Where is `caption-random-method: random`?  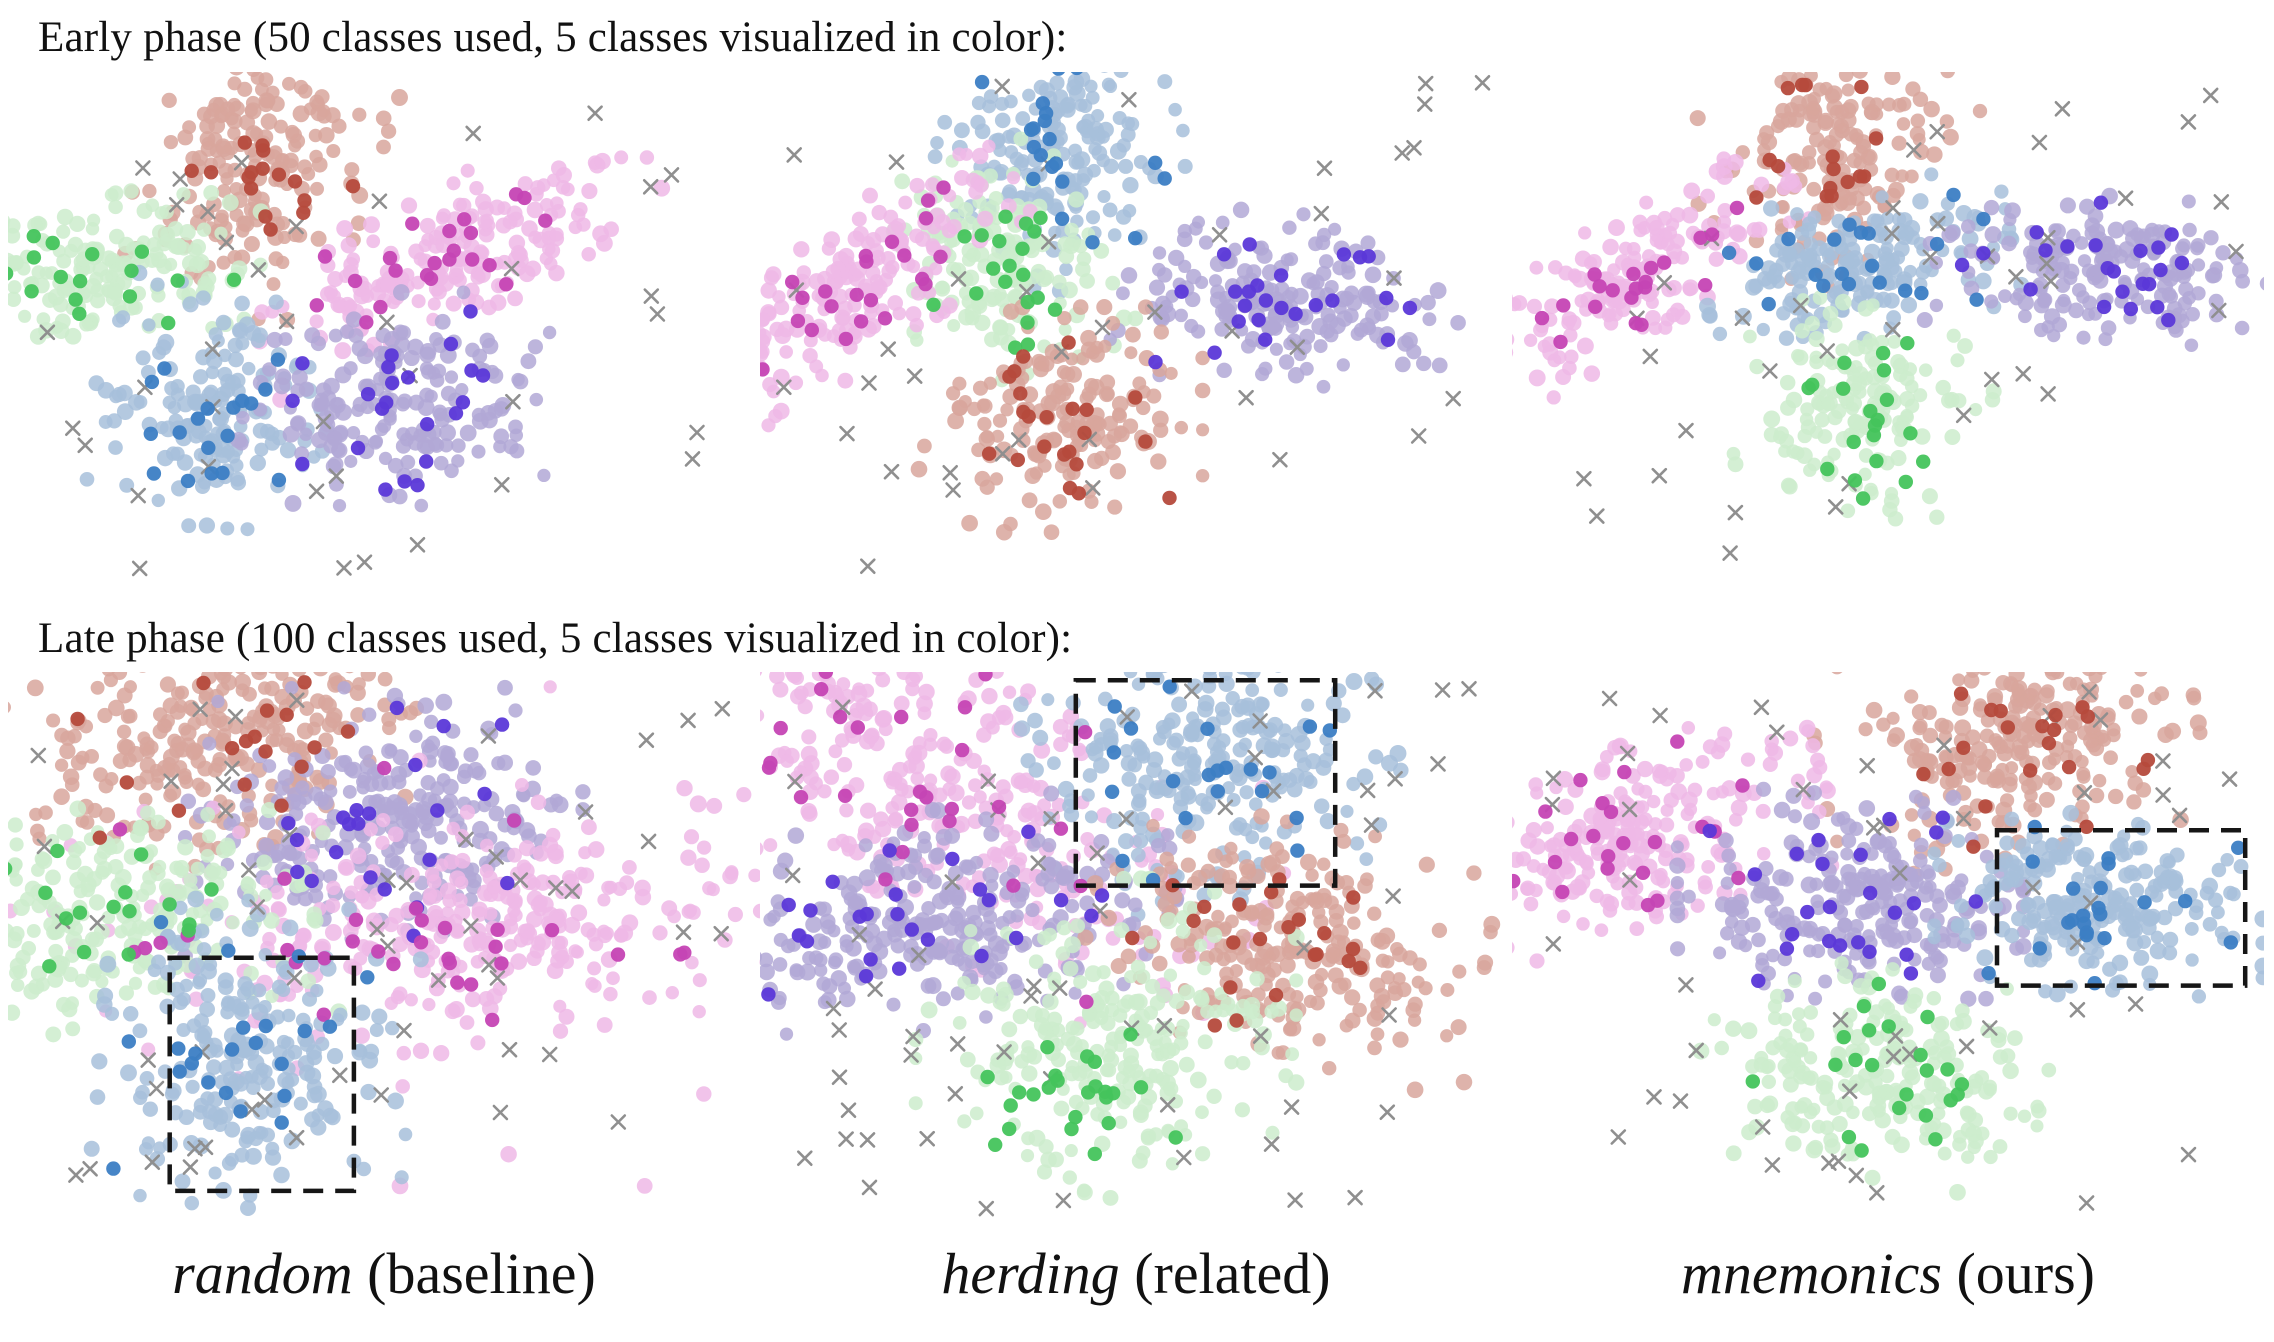 caption-random-method: random is located at coordinates (262, 1274).